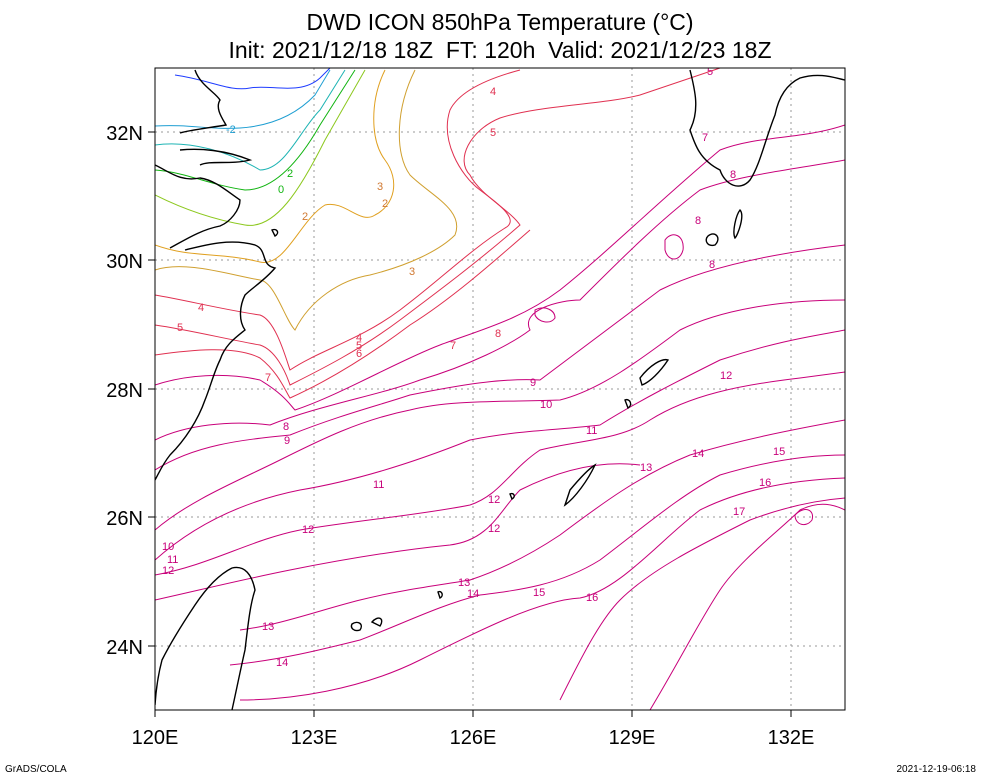  What do you see at coordinates (804, 517) in the screenshot?
I see `isotherm-17b` at bounding box center [804, 517].